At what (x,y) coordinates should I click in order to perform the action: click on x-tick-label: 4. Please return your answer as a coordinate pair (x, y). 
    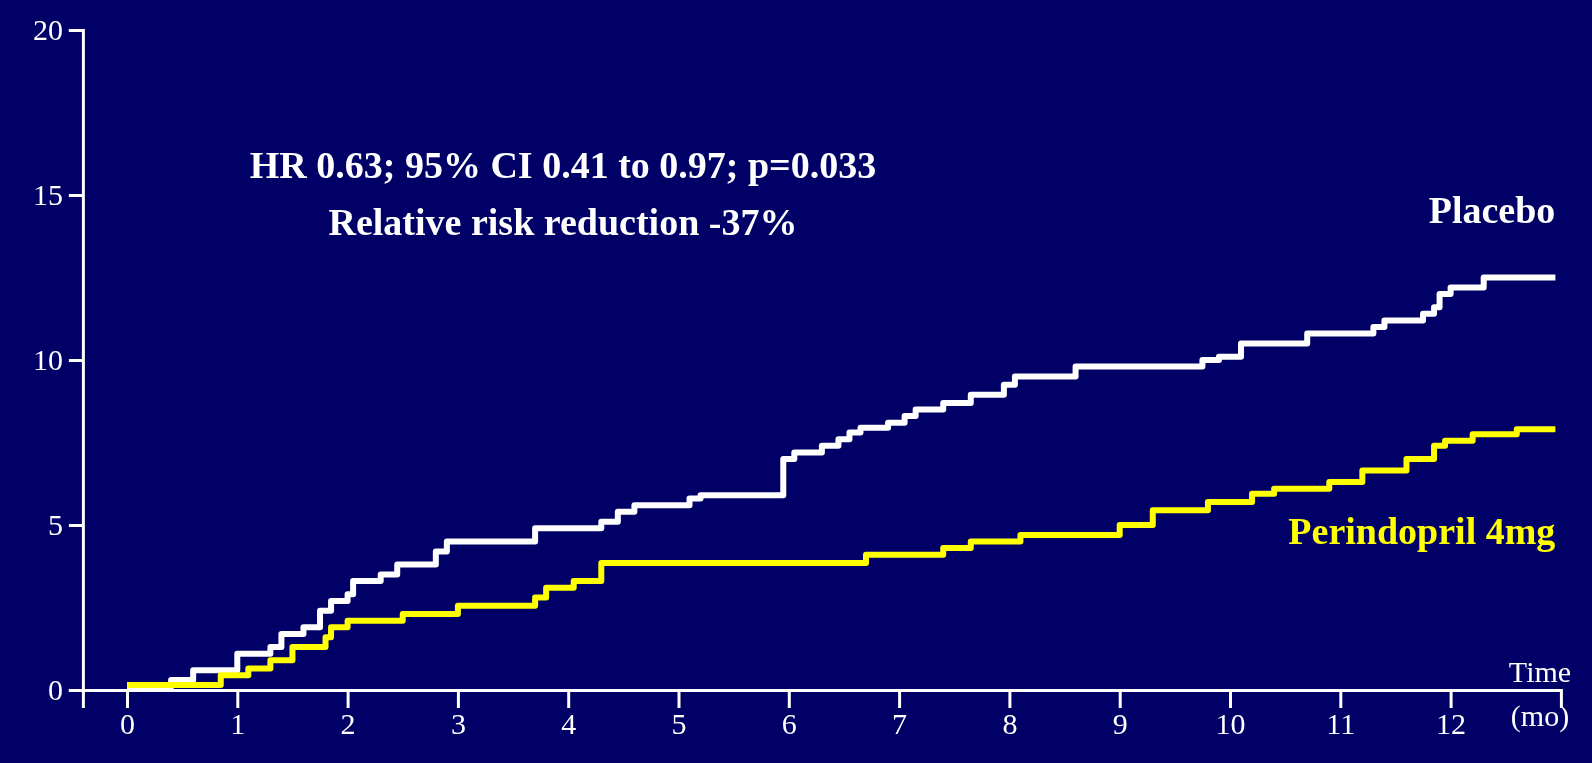
    Looking at the image, I should click on (569, 723).